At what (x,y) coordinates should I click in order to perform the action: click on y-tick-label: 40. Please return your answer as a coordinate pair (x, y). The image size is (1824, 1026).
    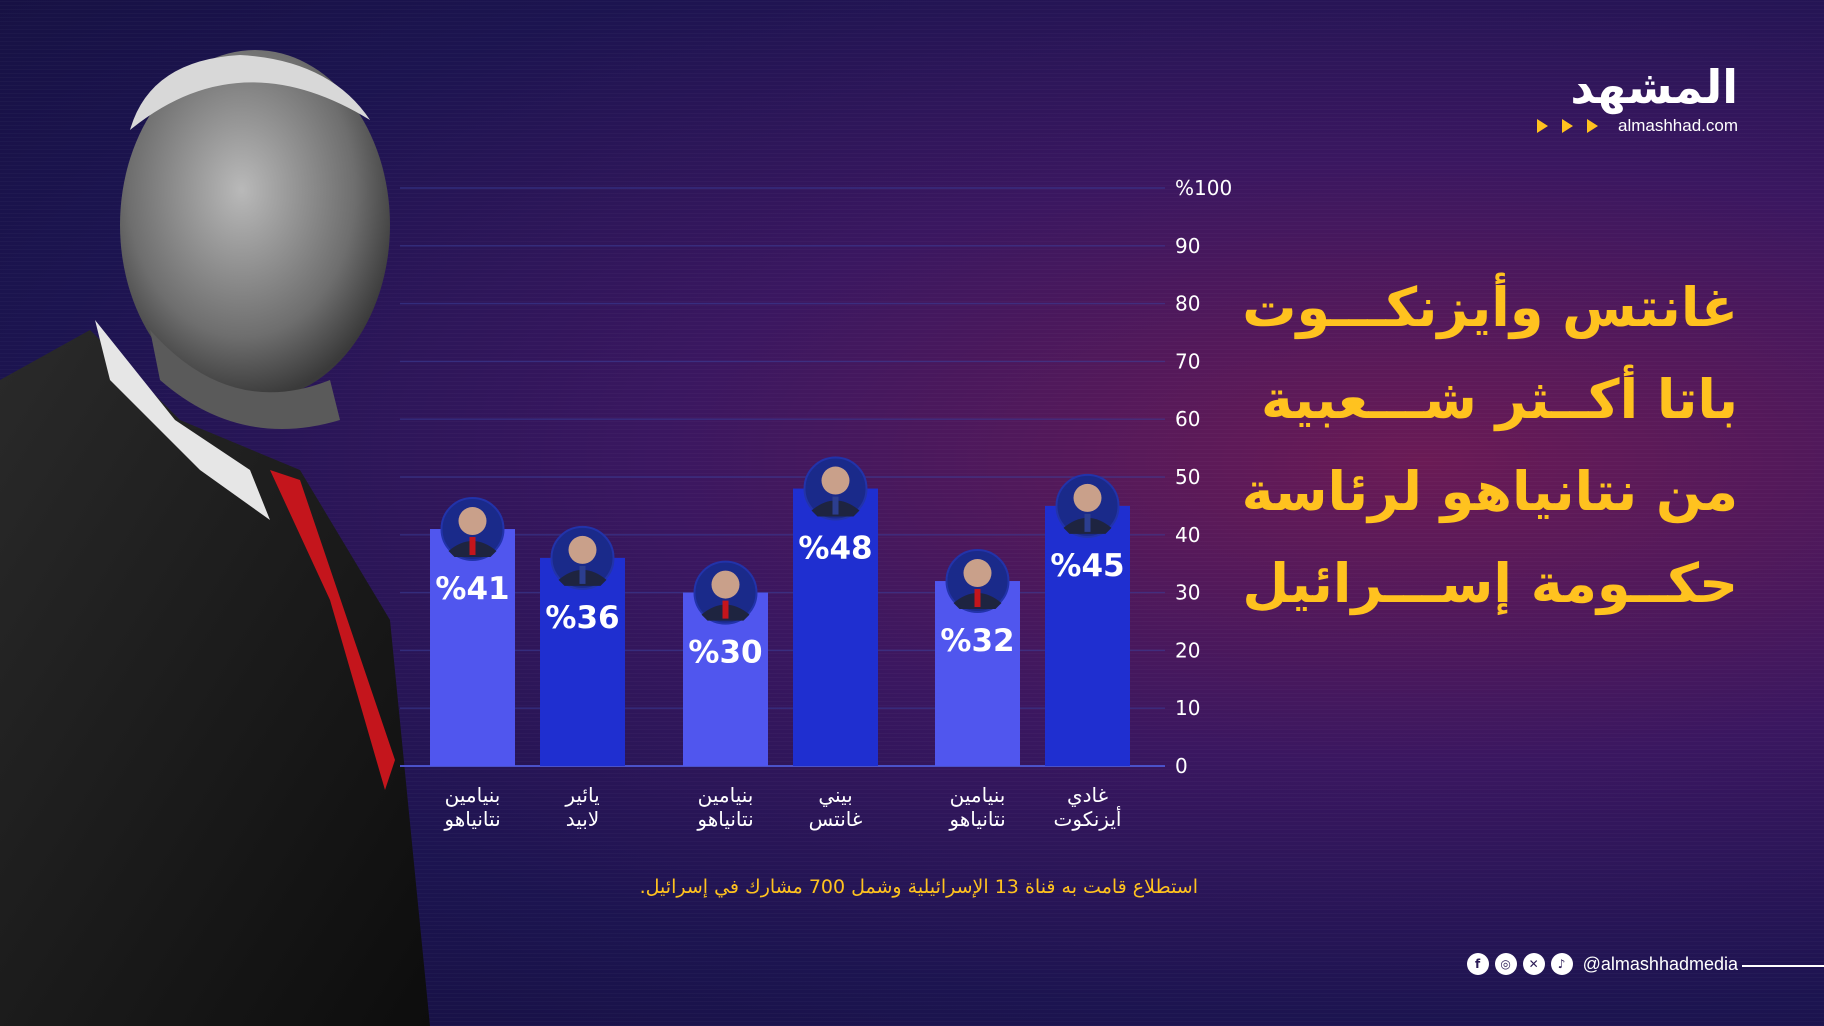
    Looking at the image, I should click on (1187, 535).